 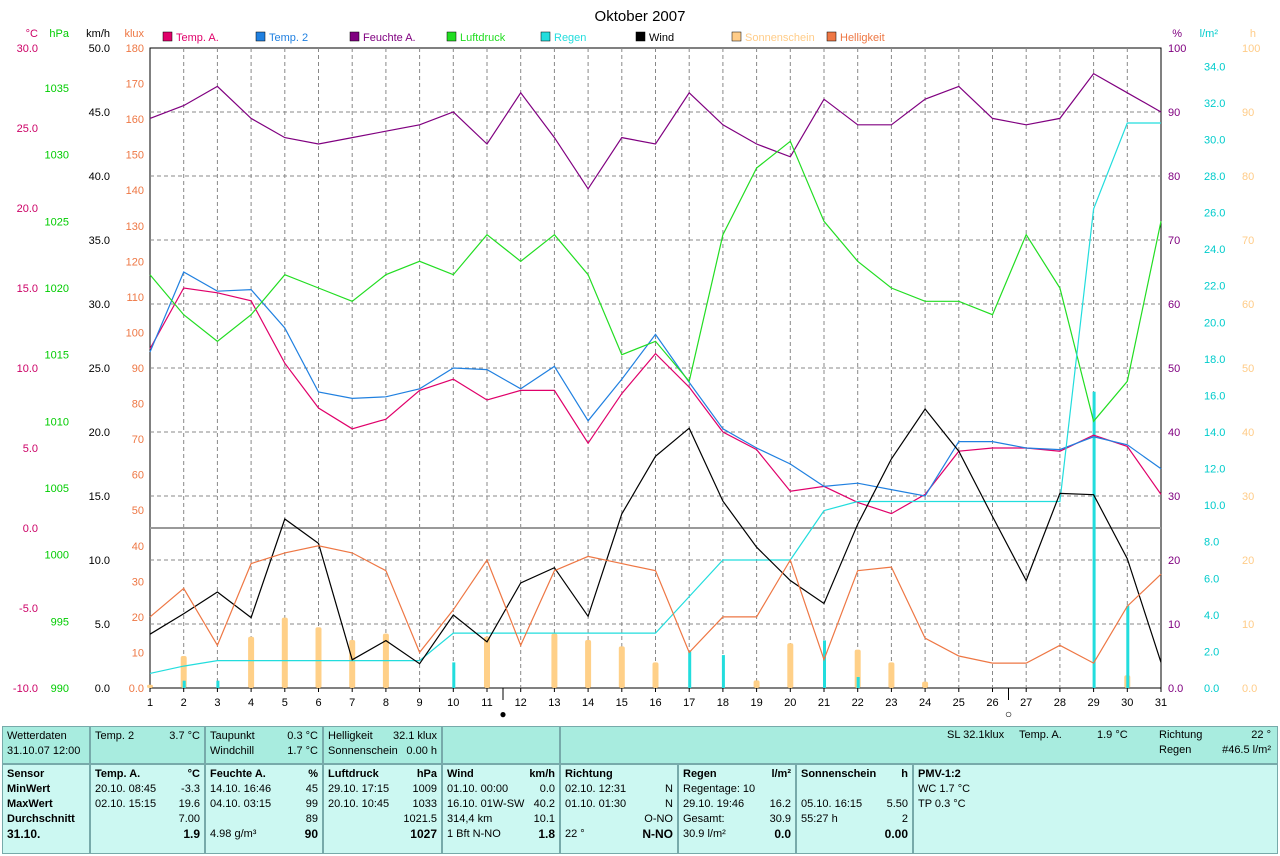 What do you see at coordinates (891, 703) in the screenshot?
I see `x-tick-label: 23` at bounding box center [891, 703].